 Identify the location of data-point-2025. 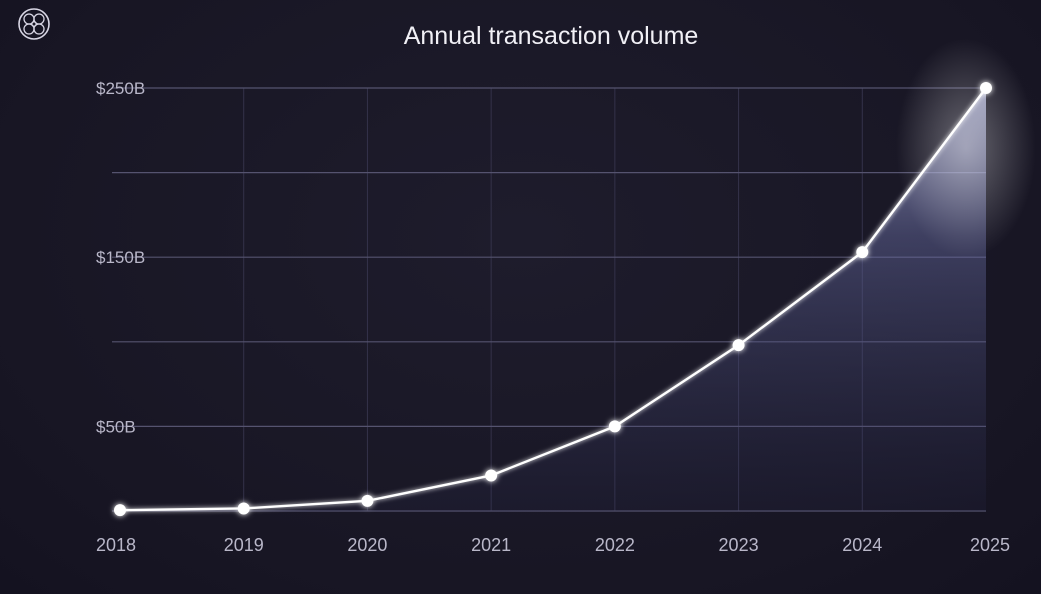
(986, 88).